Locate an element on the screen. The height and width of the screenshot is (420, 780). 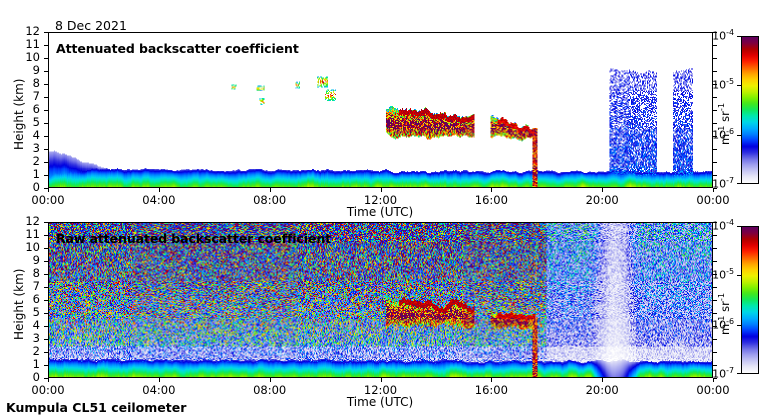
cbar1-unit-sr: sr is located at coordinates (724, 306).